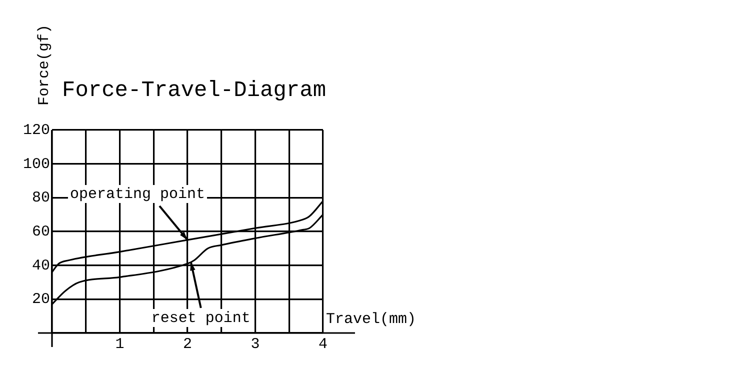 This screenshot has height=377, width=755. Describe the element at coordinates (323, 344) in the screenshot. I see `x-tick-label: 4` at that location.